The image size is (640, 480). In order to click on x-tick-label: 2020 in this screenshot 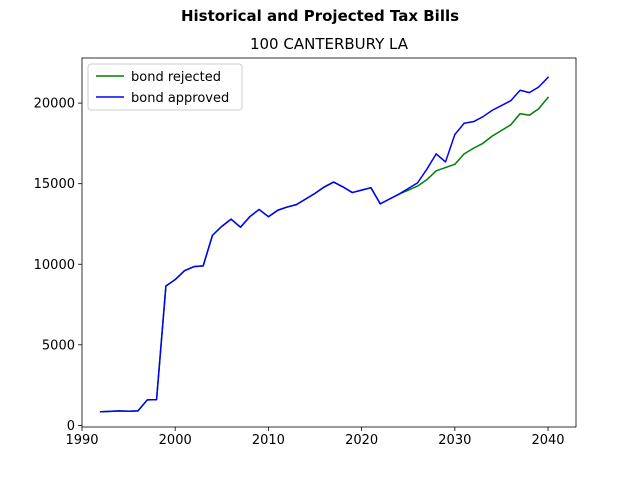, I will do `click(361, 440)`.